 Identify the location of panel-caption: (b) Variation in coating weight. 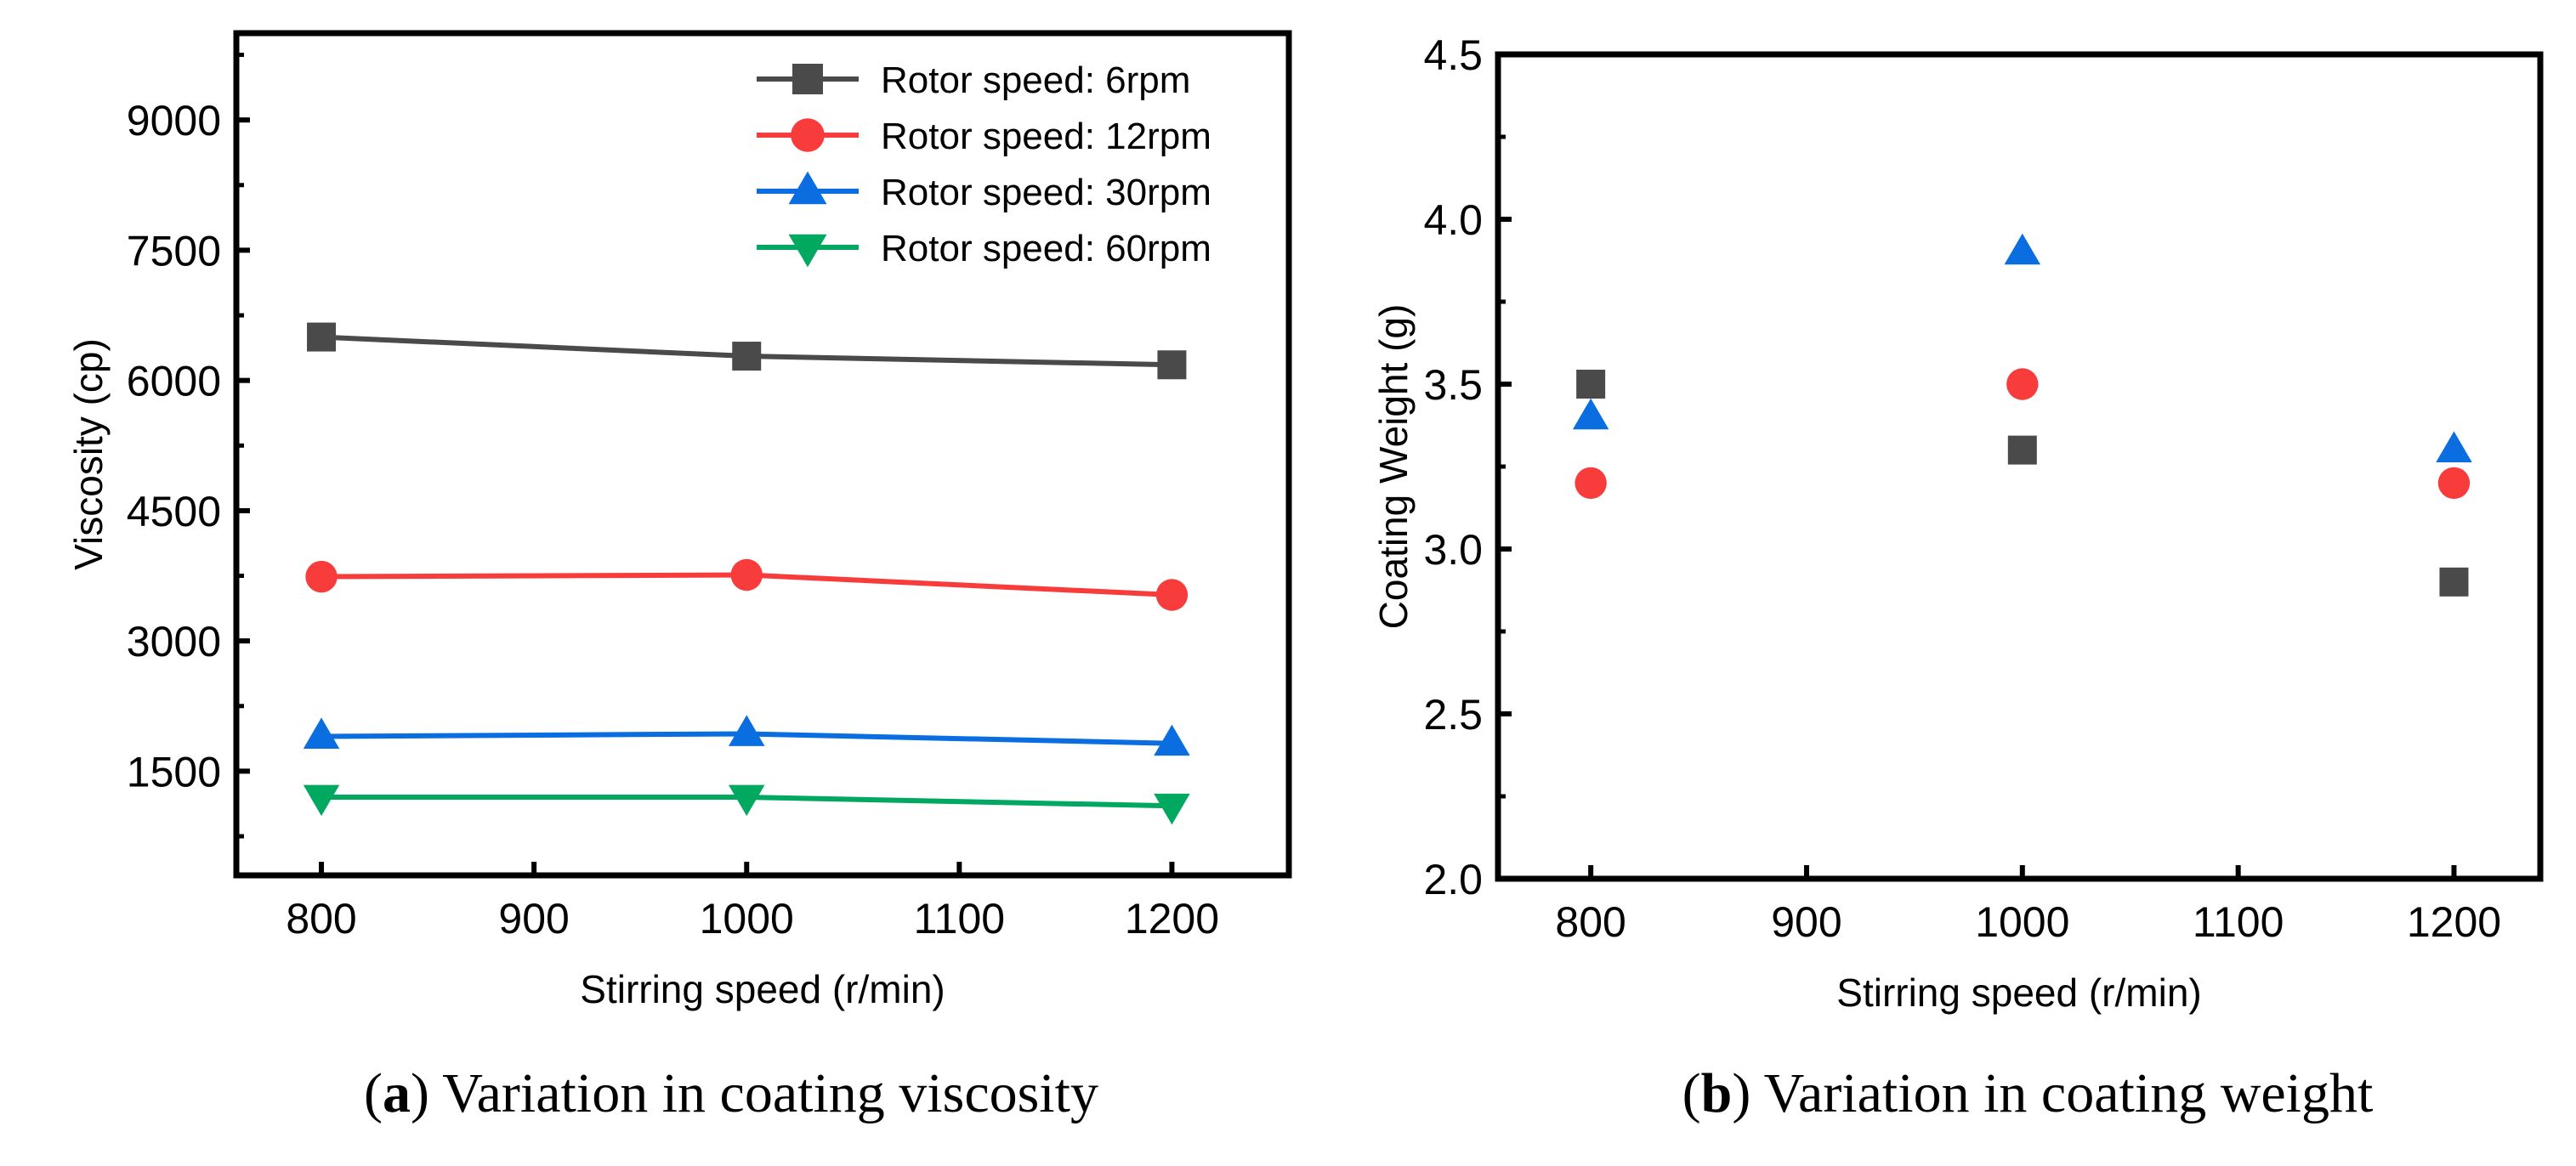
(2028, 1093).